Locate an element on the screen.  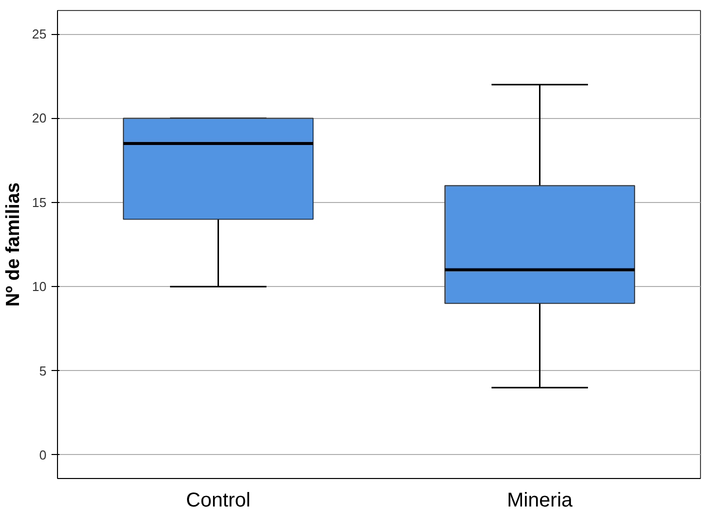
x-tick-label: Control is located at coordinates (218, 501).